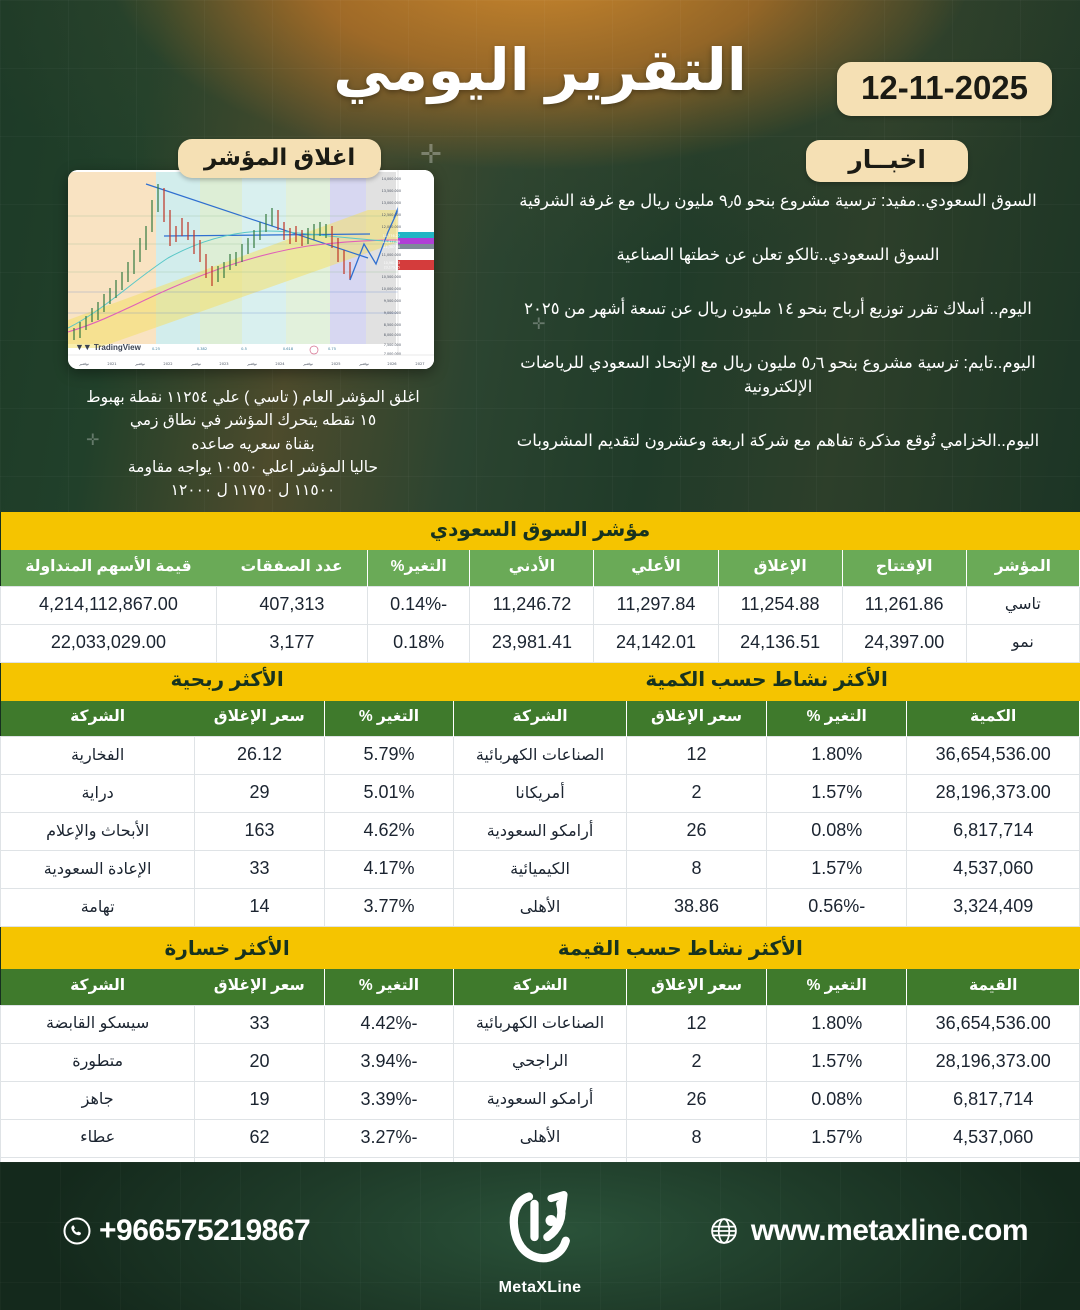 This screenshot has width=1080, height=1310. Describe the element at coordinates (259, 987) in the screenshot. I see `col-close-price: سعر الإغلاق` at that location.